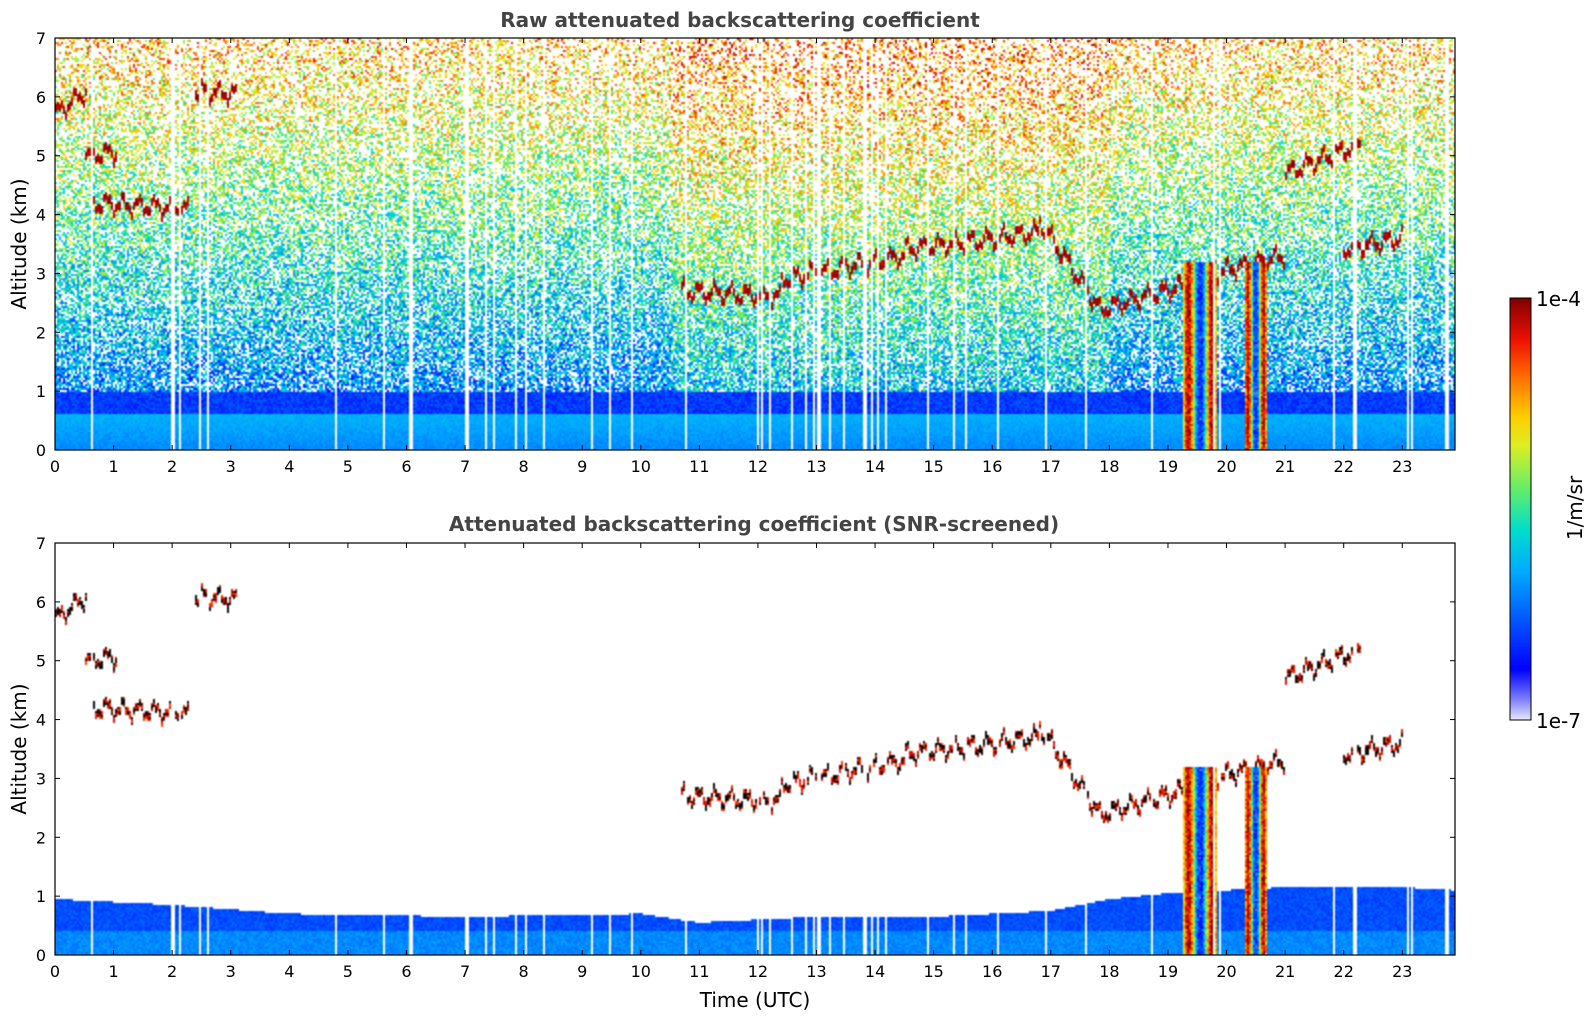  I want to click on screened-y-tick-label: 4, so click(41, 720).